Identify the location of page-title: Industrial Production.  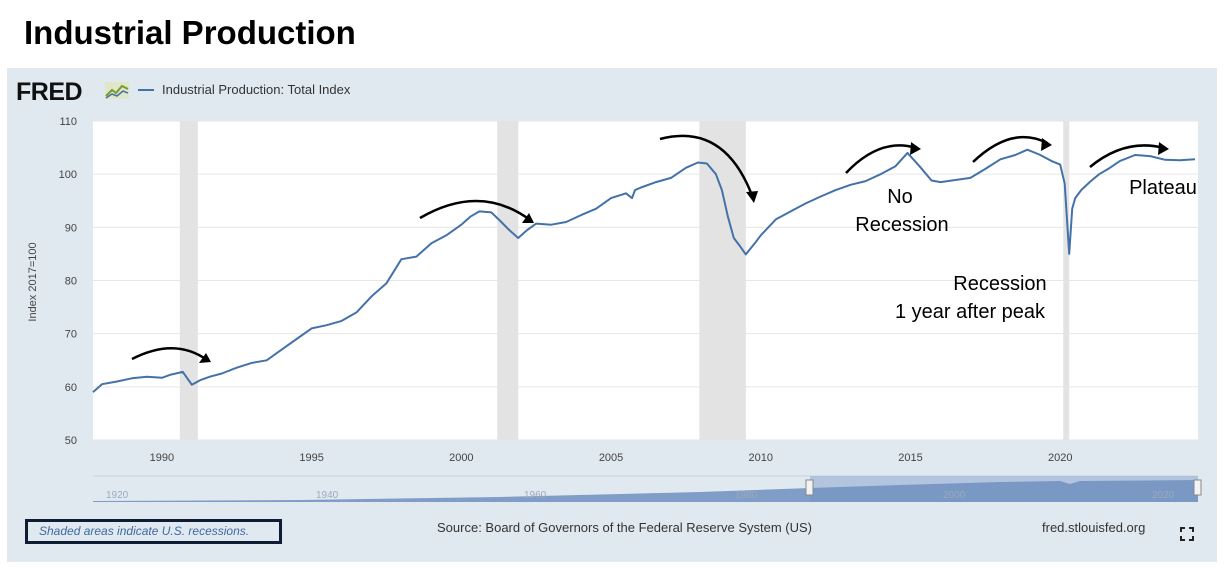
(190, 32).